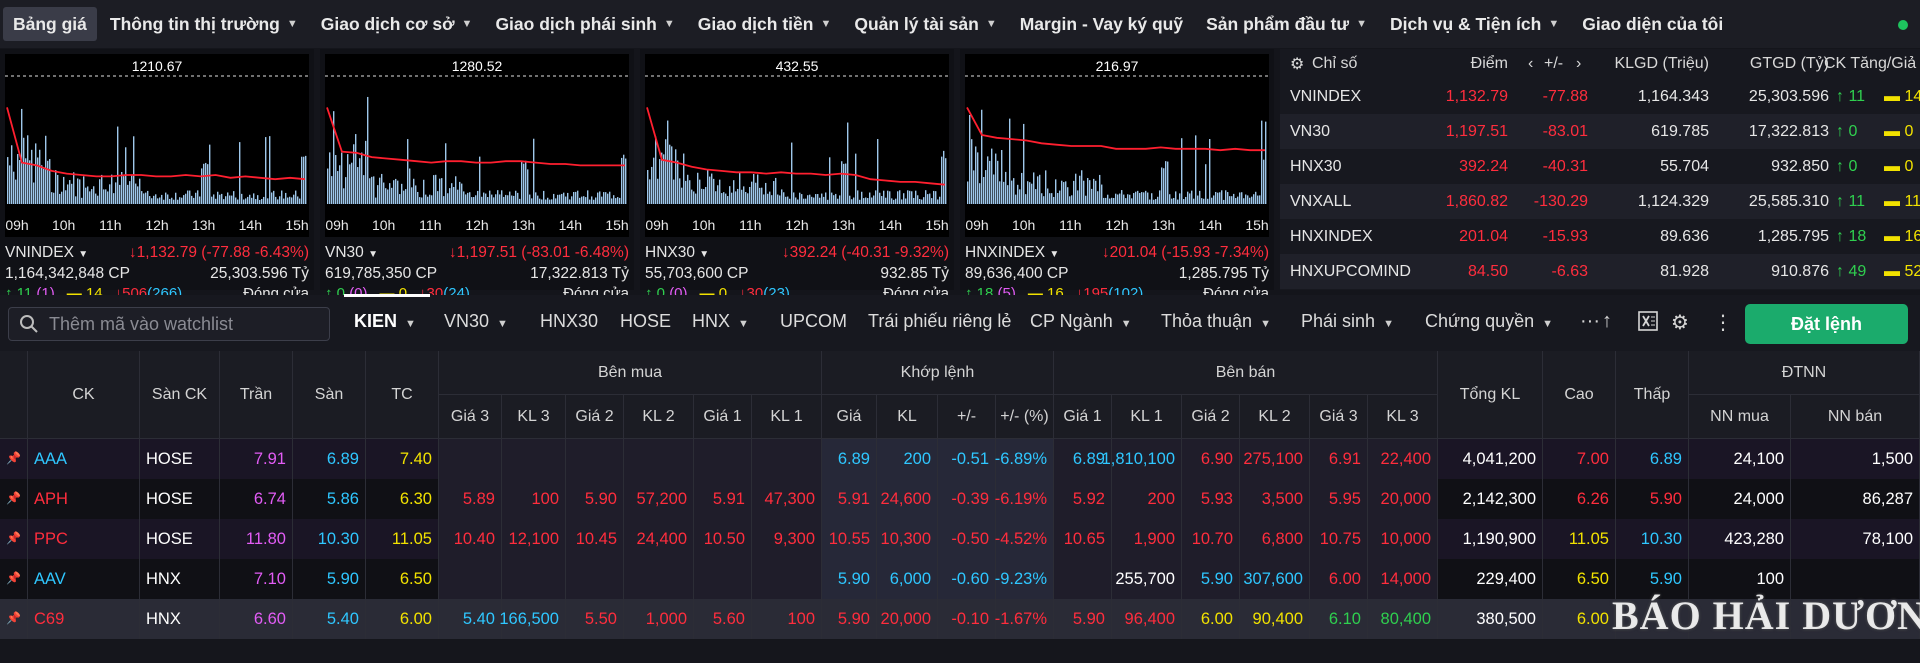 The image size is (1920, 663). I want to click on header-sell-col: Giá 3, so click(1339, 417).